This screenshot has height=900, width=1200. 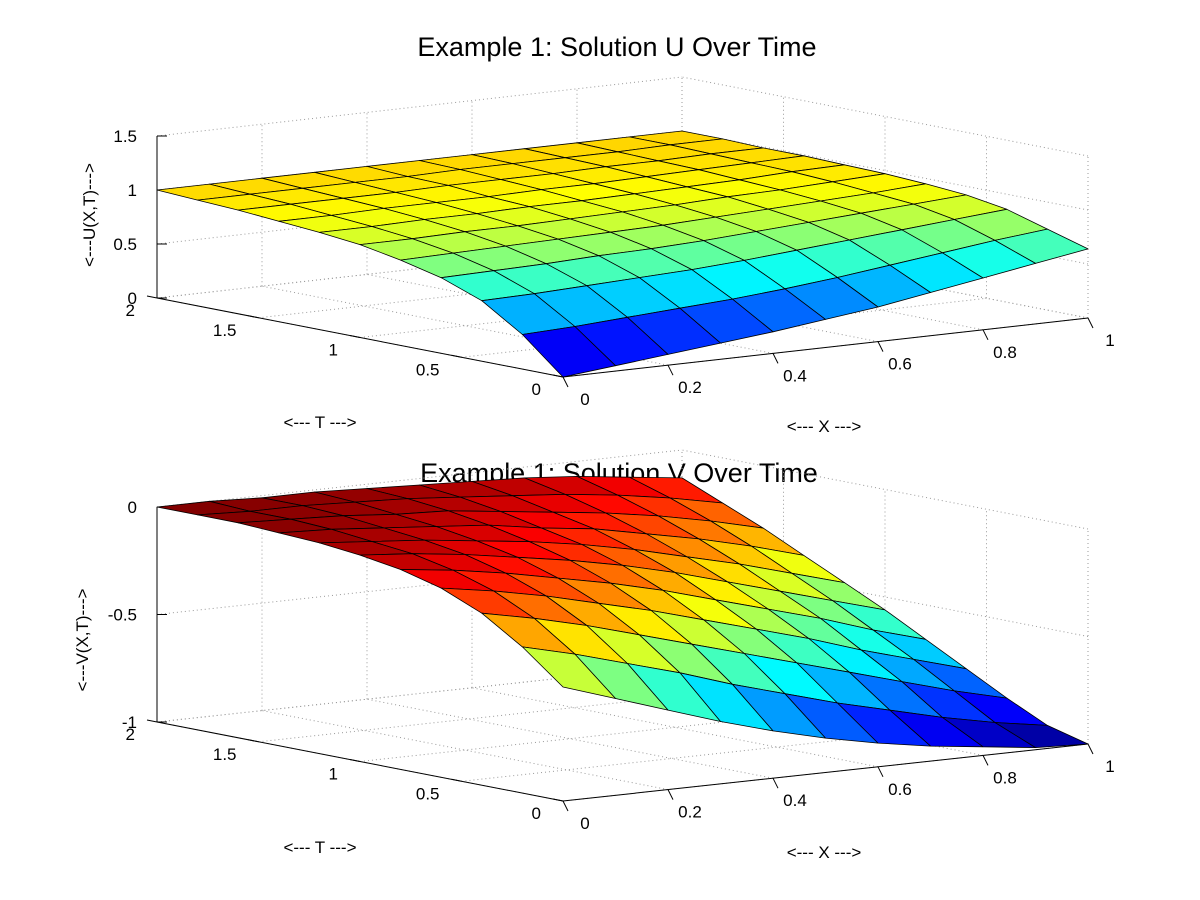 What do you see at coordinates (129, 722) in the screenshot?
I see `z-tick-label: -1` at bounding box center [129, 722].